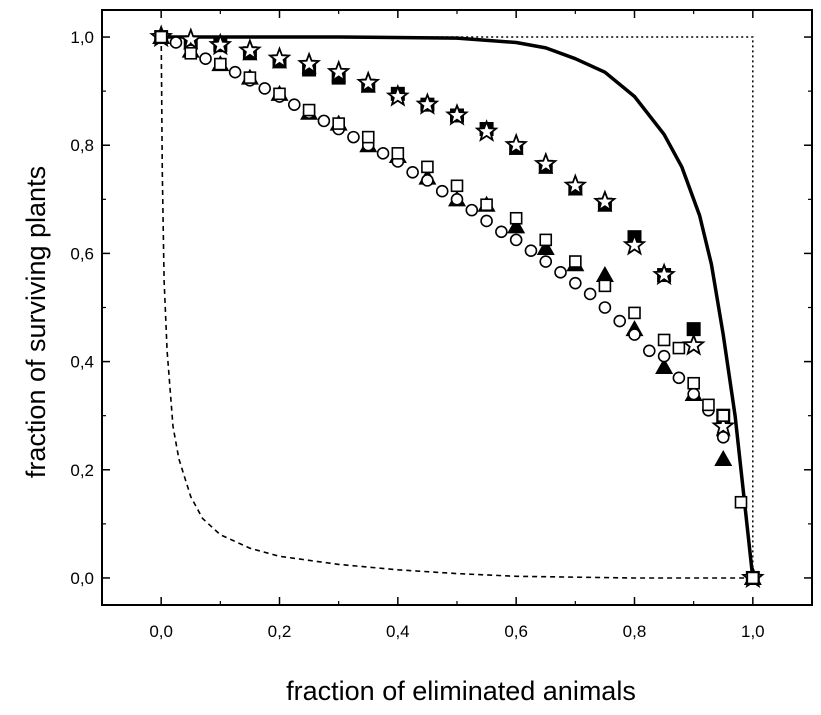  Describe the element at coordinates (82, 362) in the screenshot. I see `y-tick-label: 0,4` at that location.